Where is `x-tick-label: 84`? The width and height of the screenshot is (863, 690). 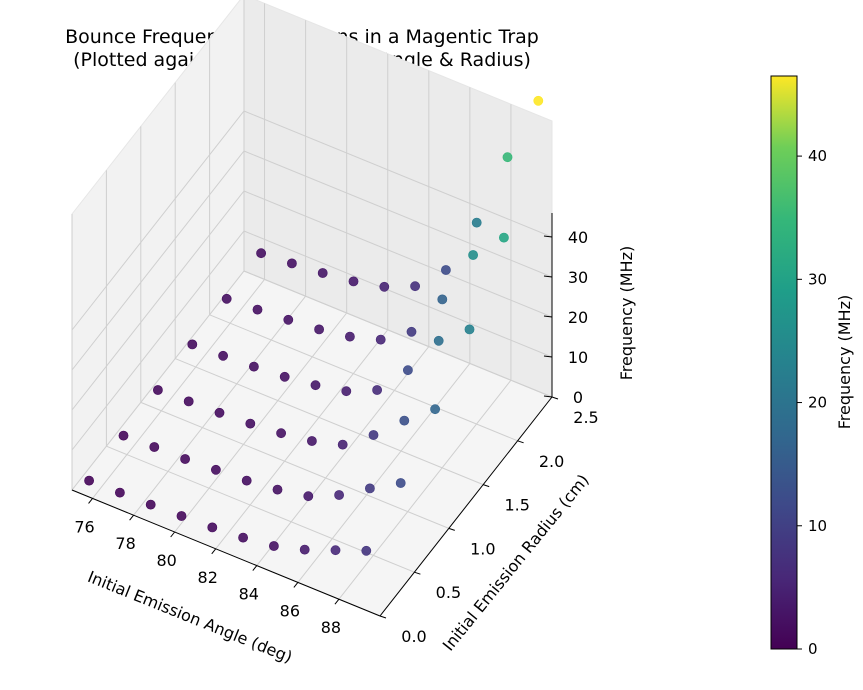
x-tick-label: 84 is located at coordinates (249, 594).